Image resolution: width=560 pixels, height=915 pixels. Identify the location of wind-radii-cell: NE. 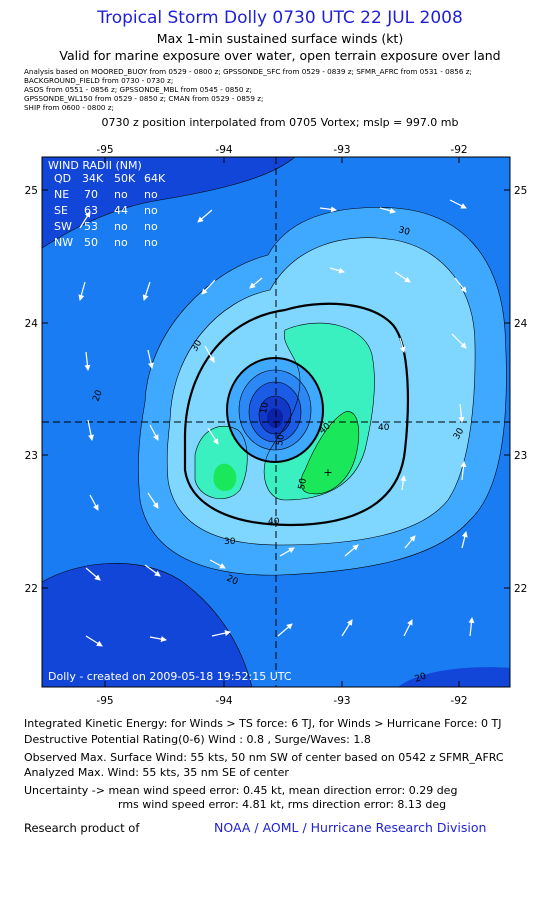
(61, 194).